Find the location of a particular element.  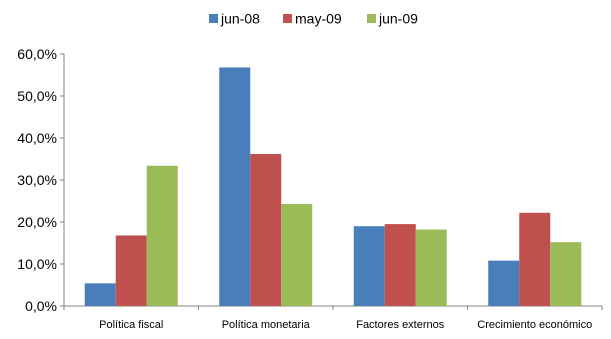

y-tick-label: 0,0% is located at coordinates (41, 306).